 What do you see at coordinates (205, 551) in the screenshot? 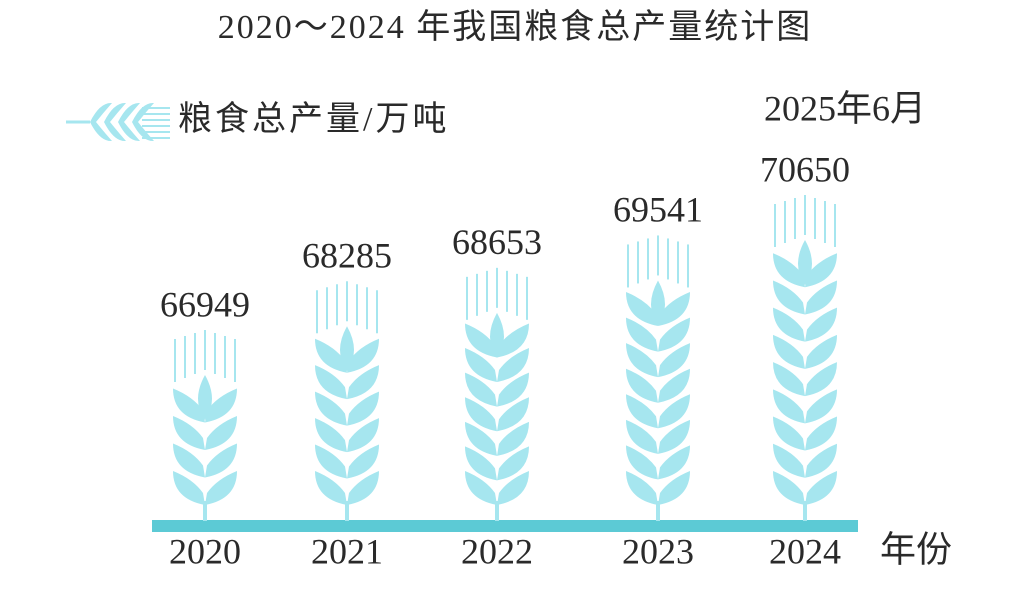
I see `x-tick-label: 2020` at bounding box center [205, 551].